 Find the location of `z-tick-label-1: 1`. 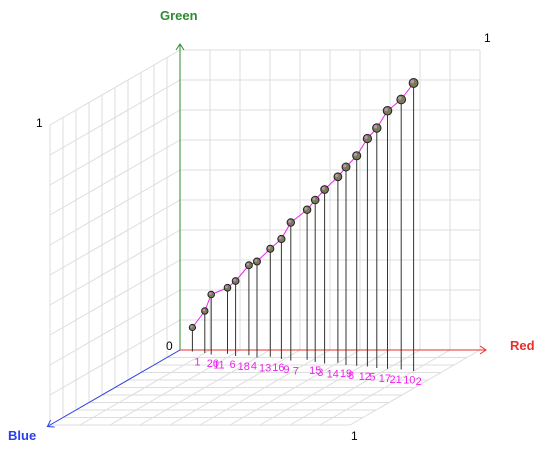

z-tick-label-1: 1 is located at coordinates (487, 38).